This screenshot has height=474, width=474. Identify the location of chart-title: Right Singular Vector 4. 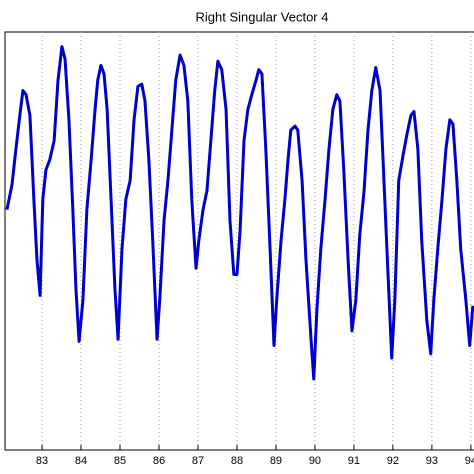
(262, 16).